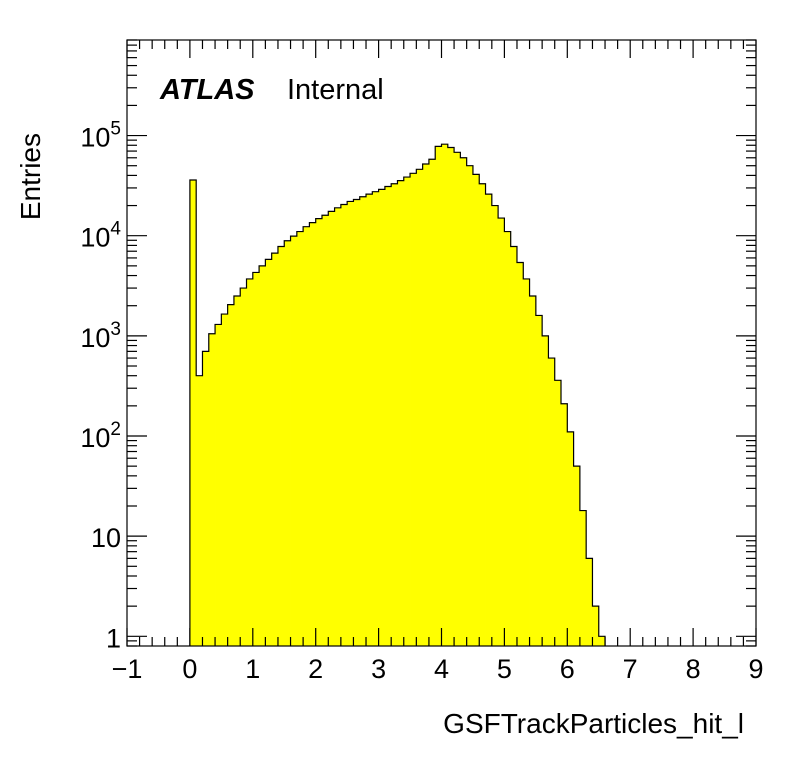  Describe the element at coordinates (100, 436) in the screenshot. I see `y-tick-label: 10²` at that location.